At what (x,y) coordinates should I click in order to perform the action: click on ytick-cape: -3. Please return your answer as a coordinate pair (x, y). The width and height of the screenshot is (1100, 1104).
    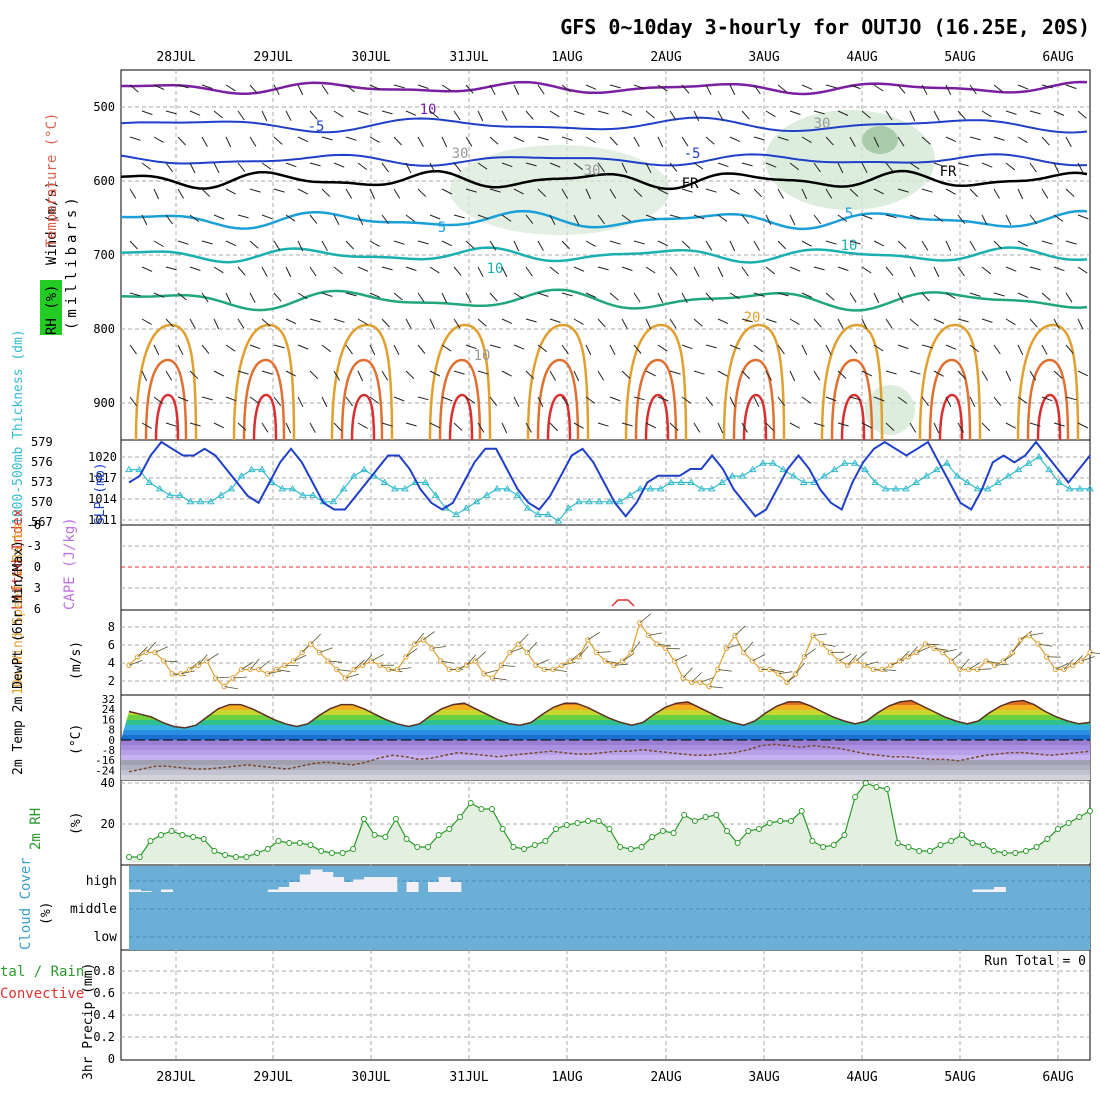
    Looking at the image, I should click on (34, 546).